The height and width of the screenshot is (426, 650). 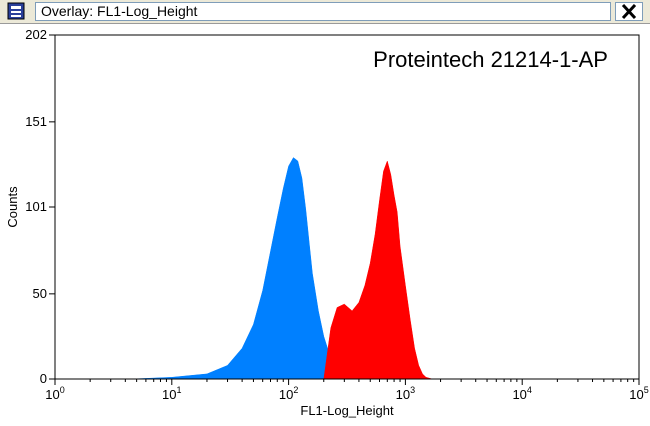 I want to click on window-title: Overlay: FL1-Log_Height, so click(x=323, y=11).